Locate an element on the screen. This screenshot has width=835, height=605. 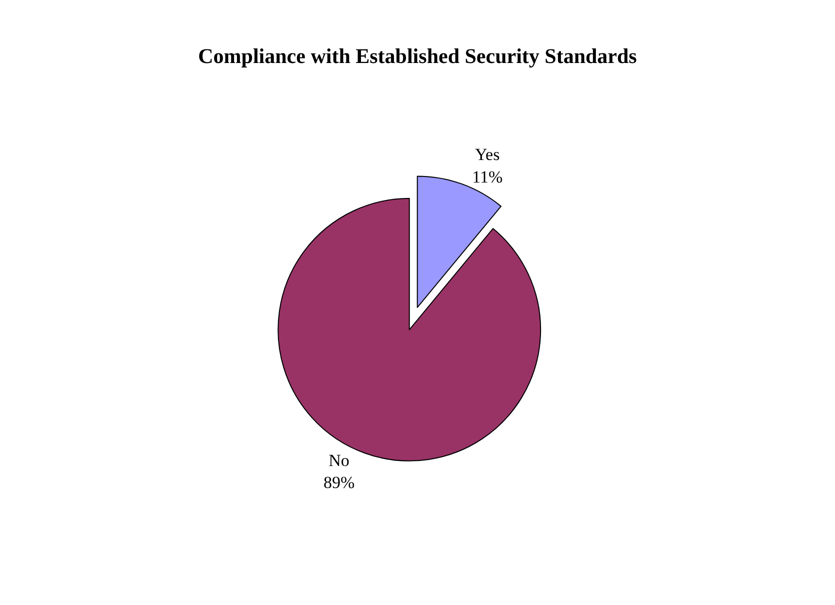
data-label: 11% is located at coordinates (487, 176).